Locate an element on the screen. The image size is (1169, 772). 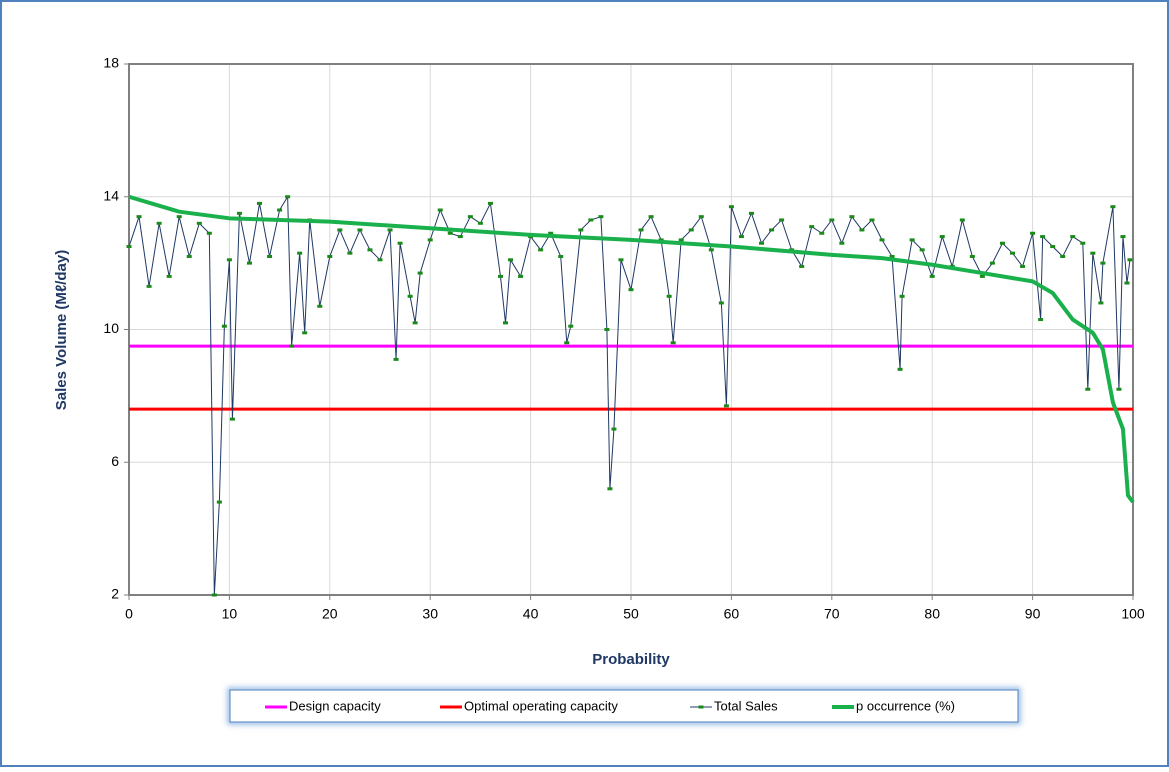
x-tick-label: 70 is located at coordinates (832, 614).